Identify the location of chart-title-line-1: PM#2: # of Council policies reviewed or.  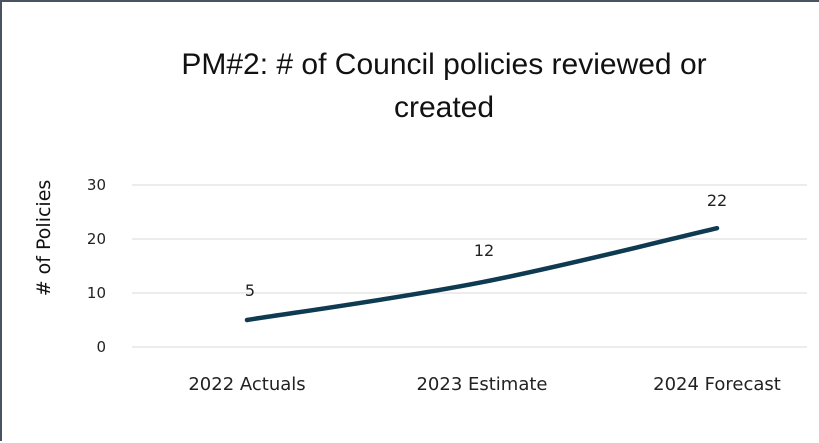
(443, 64).